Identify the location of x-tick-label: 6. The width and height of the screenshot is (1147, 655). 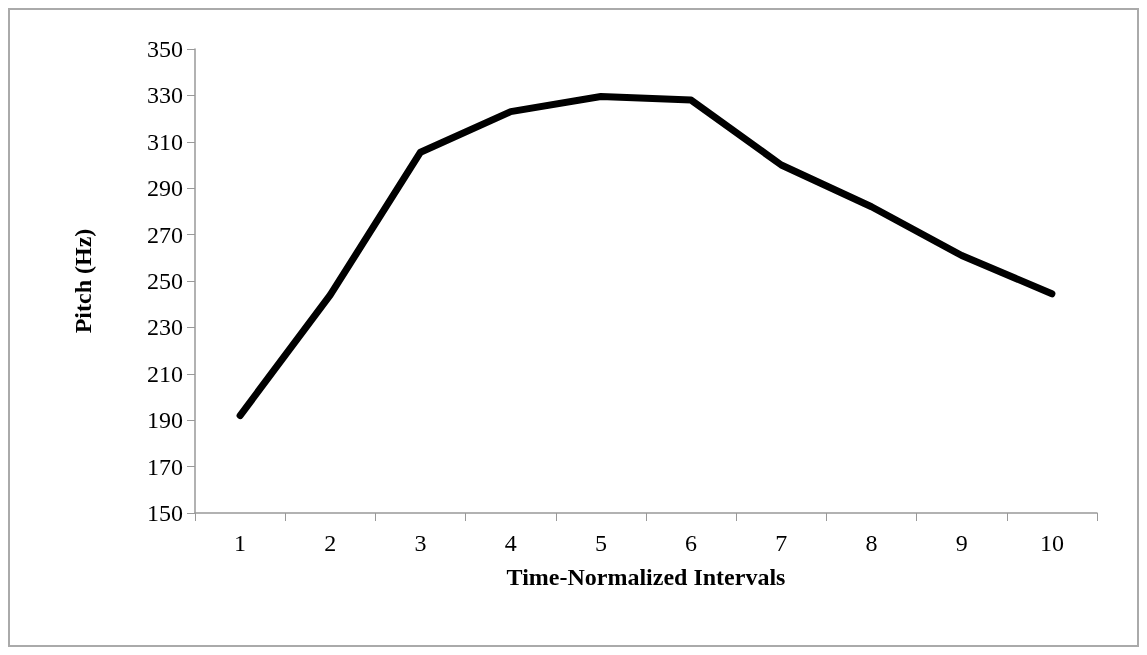
(691, 543).